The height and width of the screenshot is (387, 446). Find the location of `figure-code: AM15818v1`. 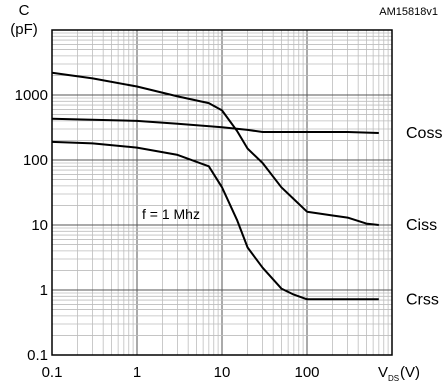

figure-code: AM15818v1 is located at coordinates (408, 12).